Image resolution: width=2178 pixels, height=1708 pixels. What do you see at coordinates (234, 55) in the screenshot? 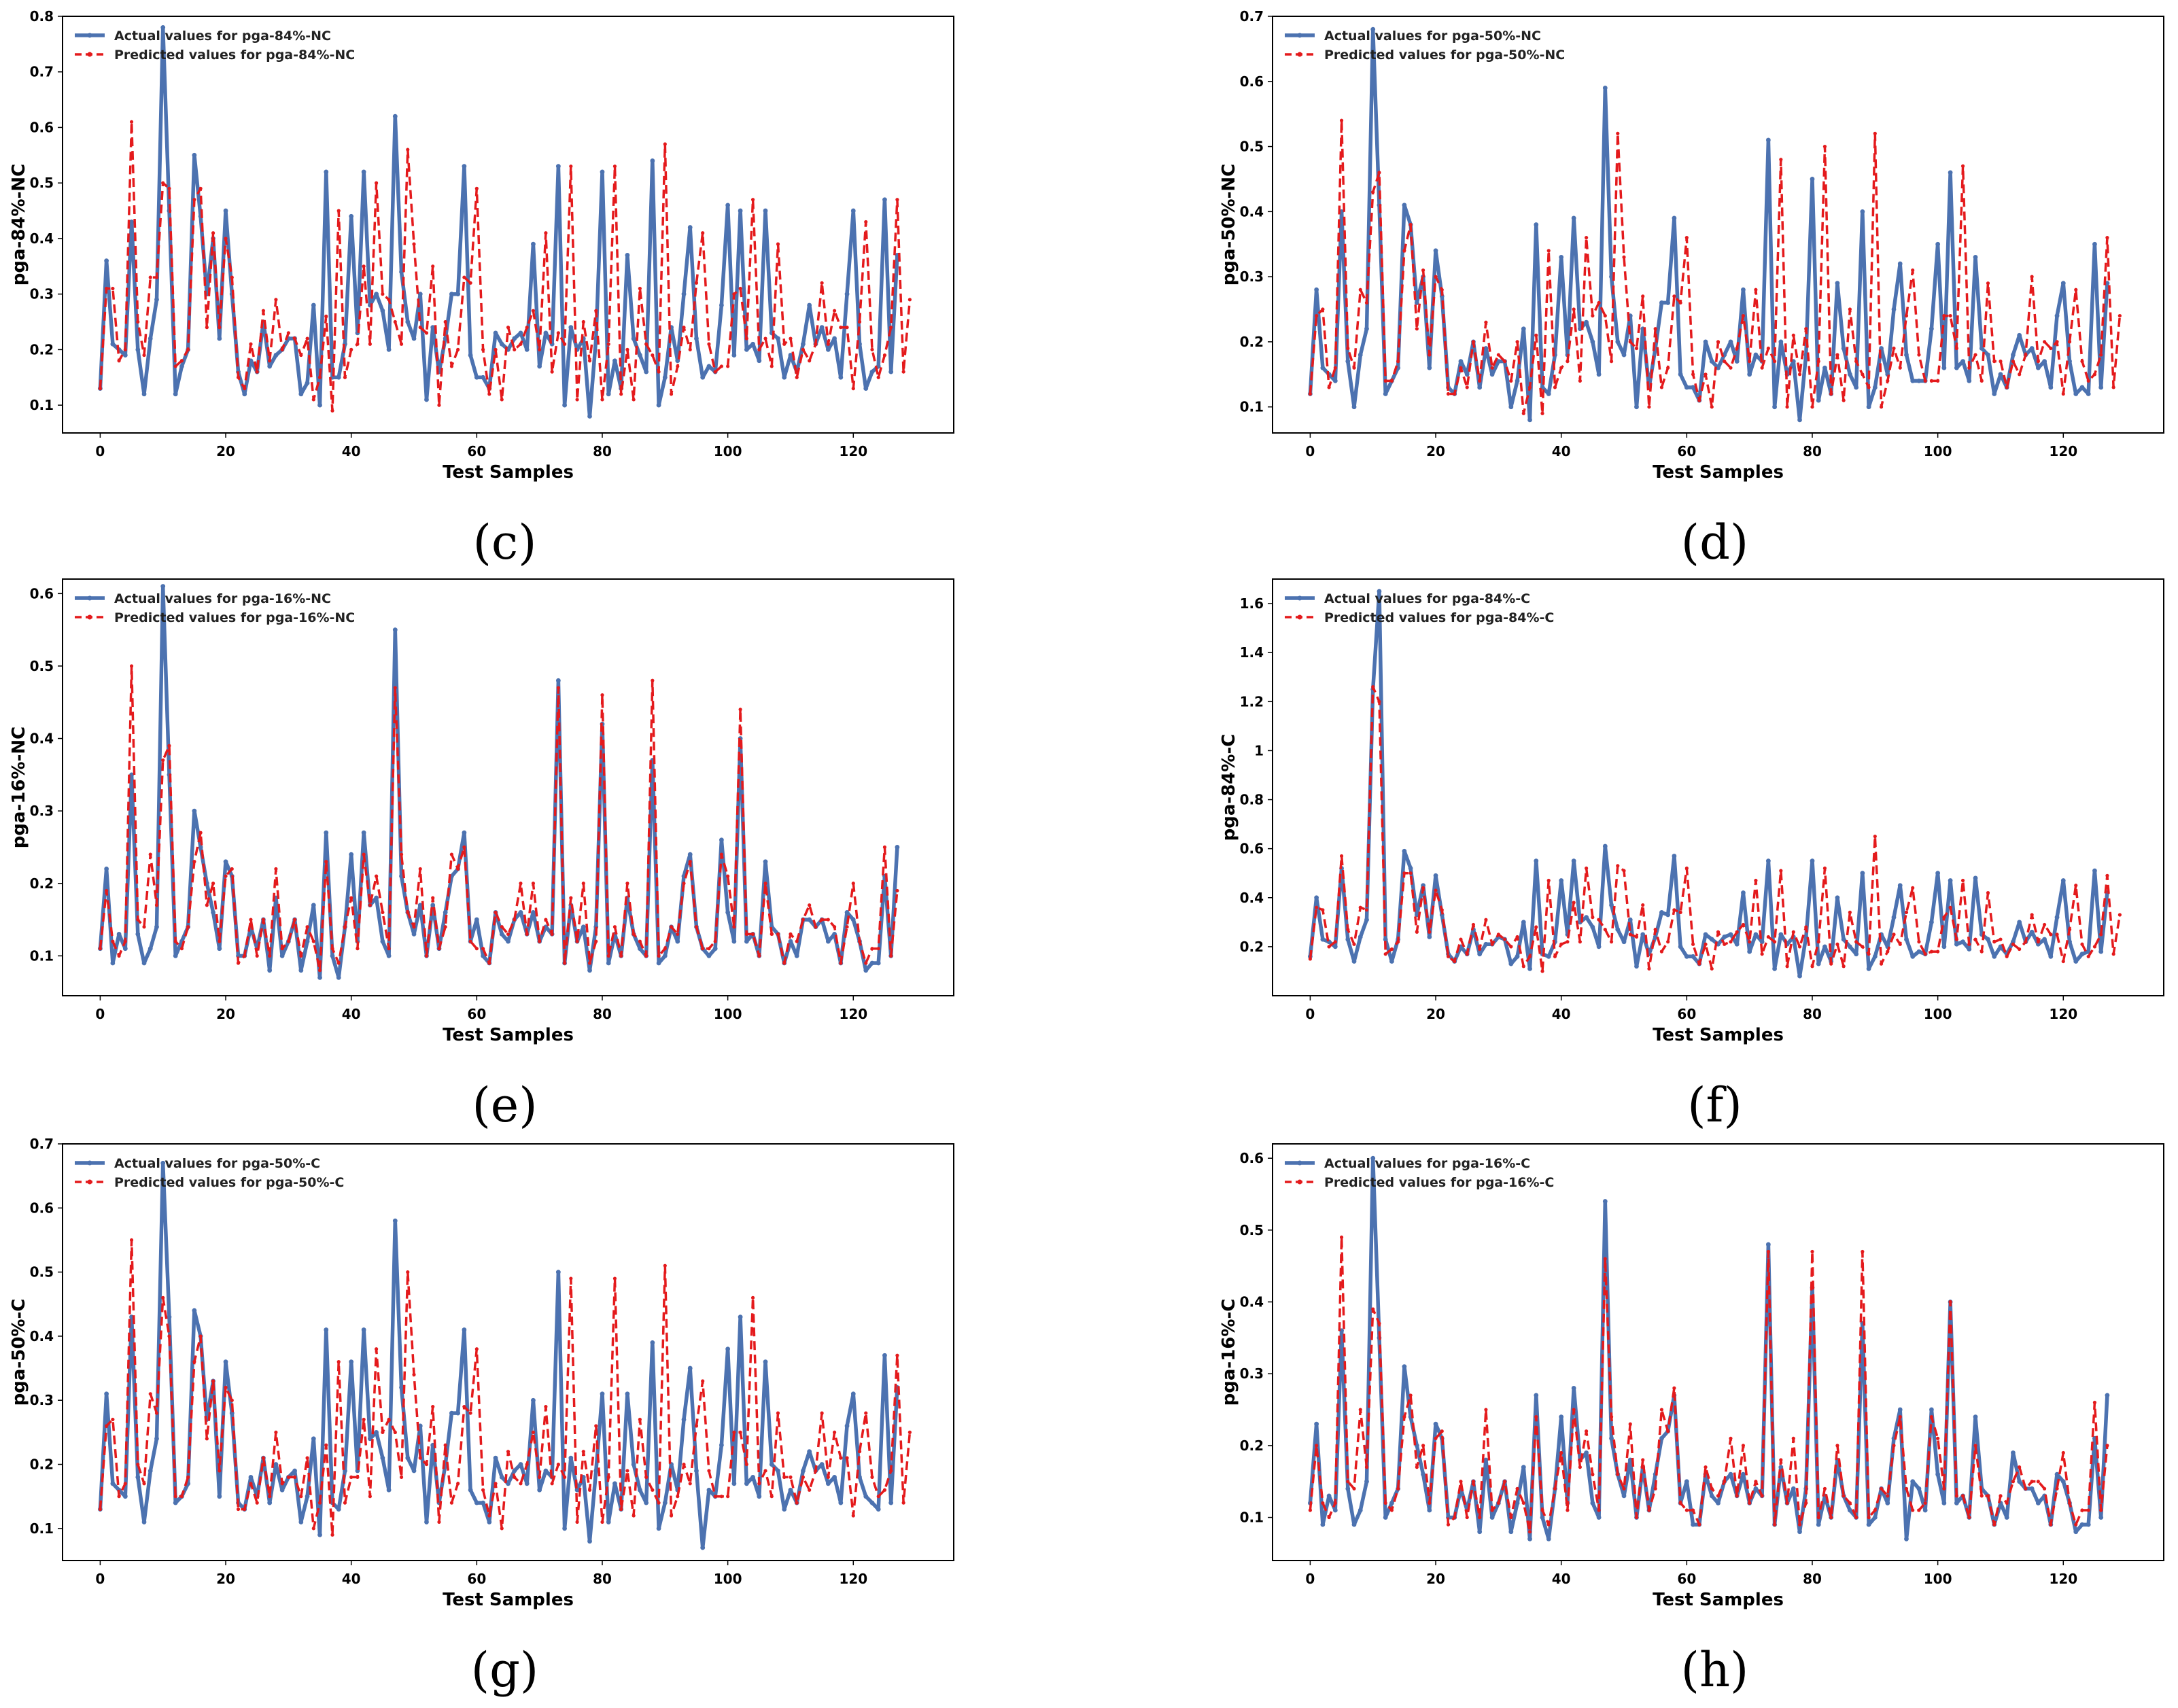
I see `legend-label-predicted: Predicted values for pga-84%-NC` at bounding box center [234, 55].